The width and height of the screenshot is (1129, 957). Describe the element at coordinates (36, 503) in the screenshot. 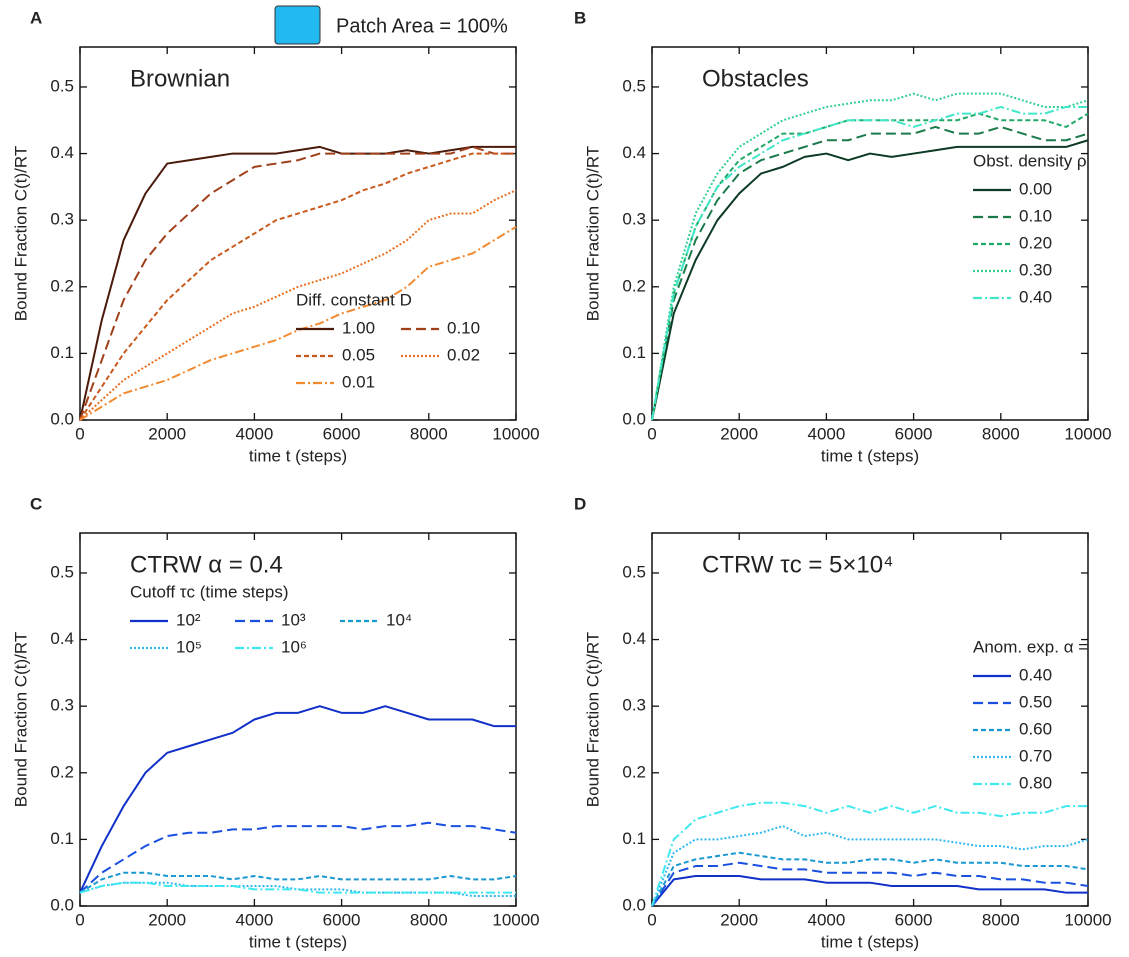

I see `panel-letter: C` at that location.